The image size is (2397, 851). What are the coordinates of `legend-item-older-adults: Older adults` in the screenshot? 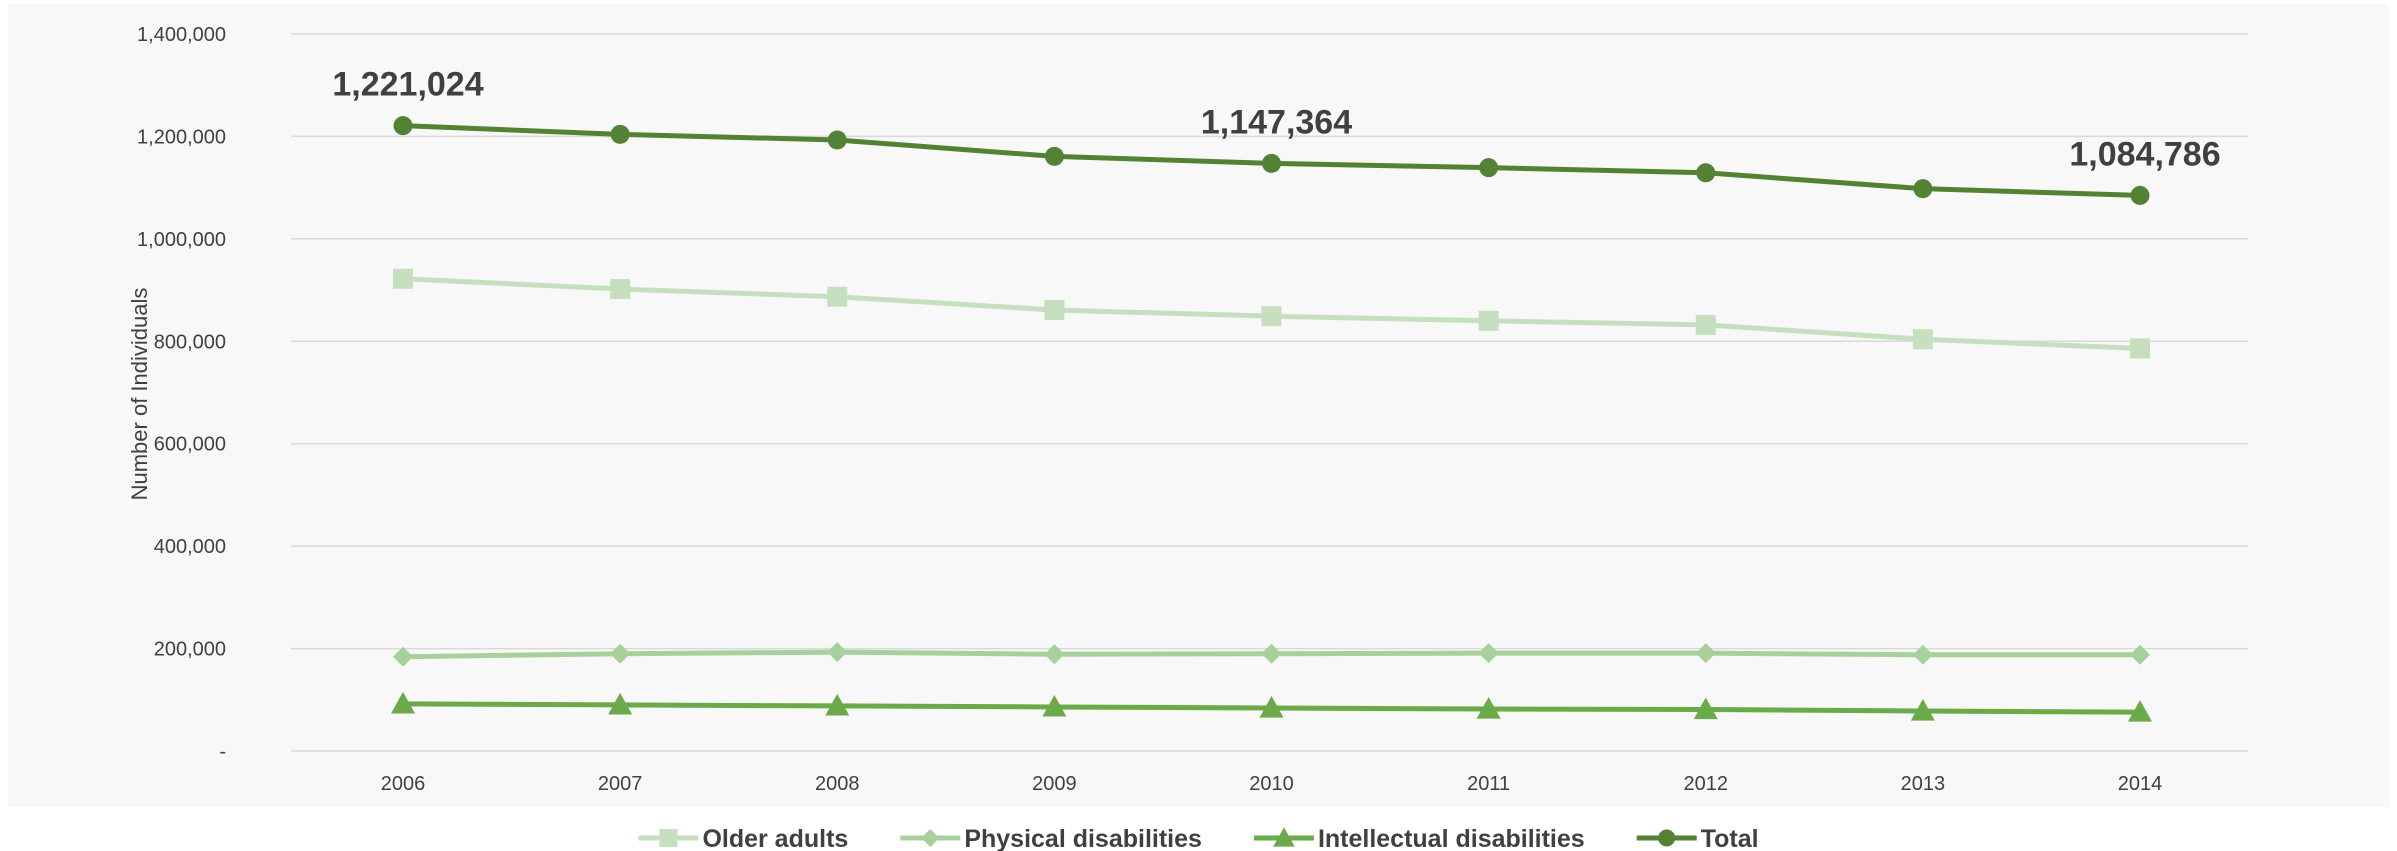 It's located at (743, 838).